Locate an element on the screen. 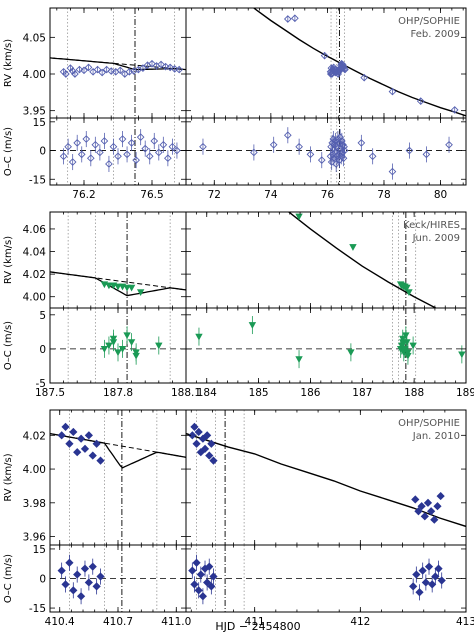  x-axis-label: HJD − 2454800 is located at coordinates (257, 626).